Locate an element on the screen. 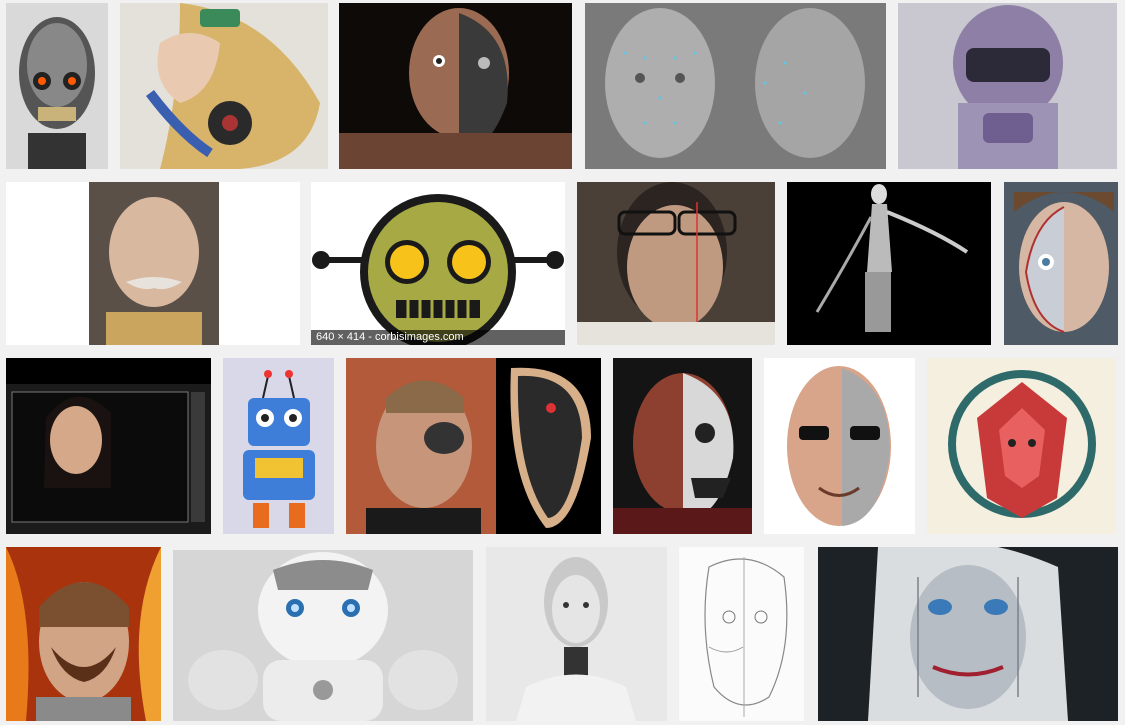 Image resolution: width=1125 pixels, height=725 pixels. image-result-blonde-cyborg-woman is located at coordinates (968, 634).